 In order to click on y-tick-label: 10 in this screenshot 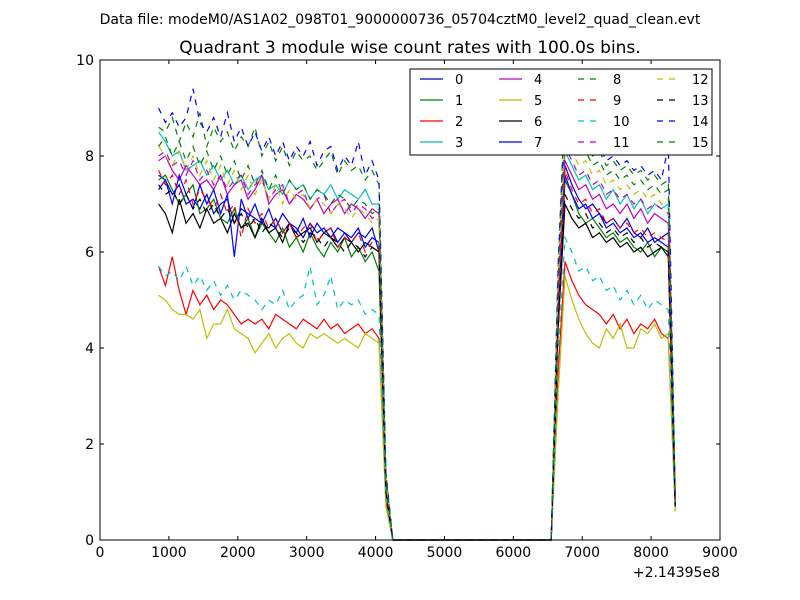, I will do `click(85, 61)`.